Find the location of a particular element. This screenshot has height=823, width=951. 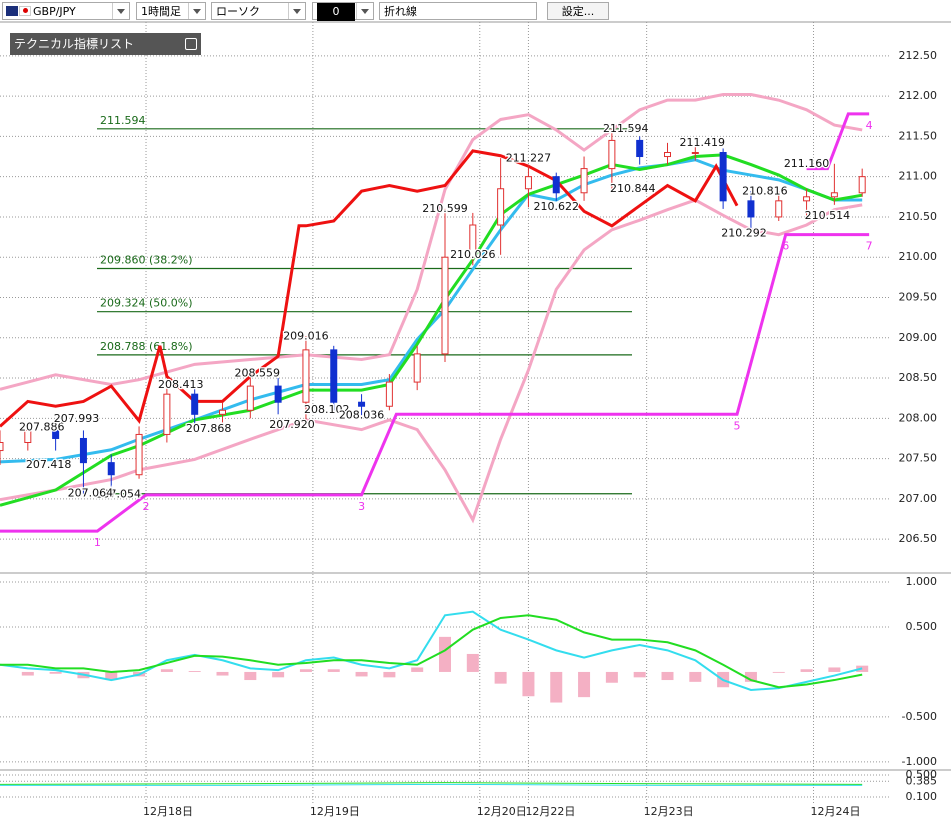

indicator-panel: テクニカル指標リスト is located at coordinates (105, 44).